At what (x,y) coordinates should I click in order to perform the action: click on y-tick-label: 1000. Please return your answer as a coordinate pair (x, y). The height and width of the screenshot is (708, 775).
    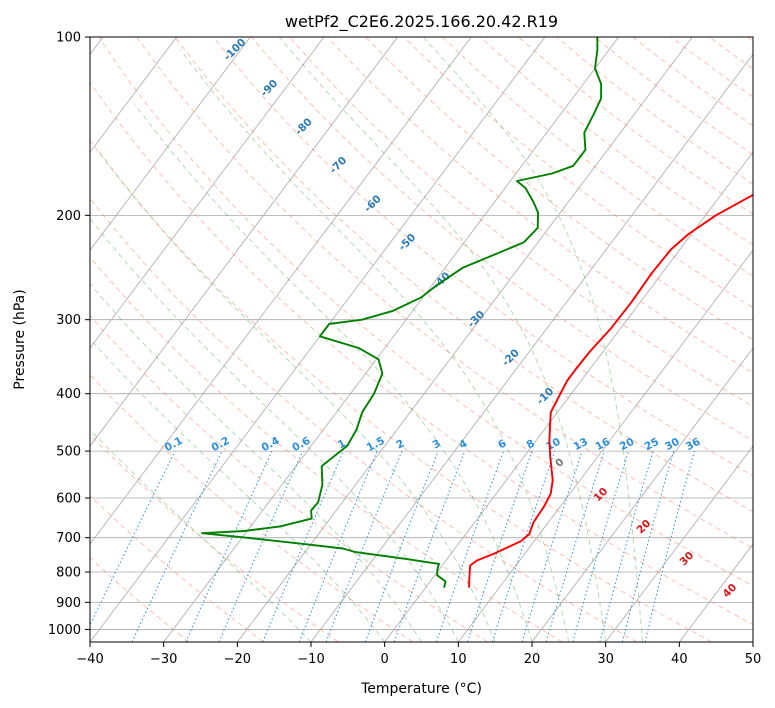
    Looking at the image, I should click on (64, 630).